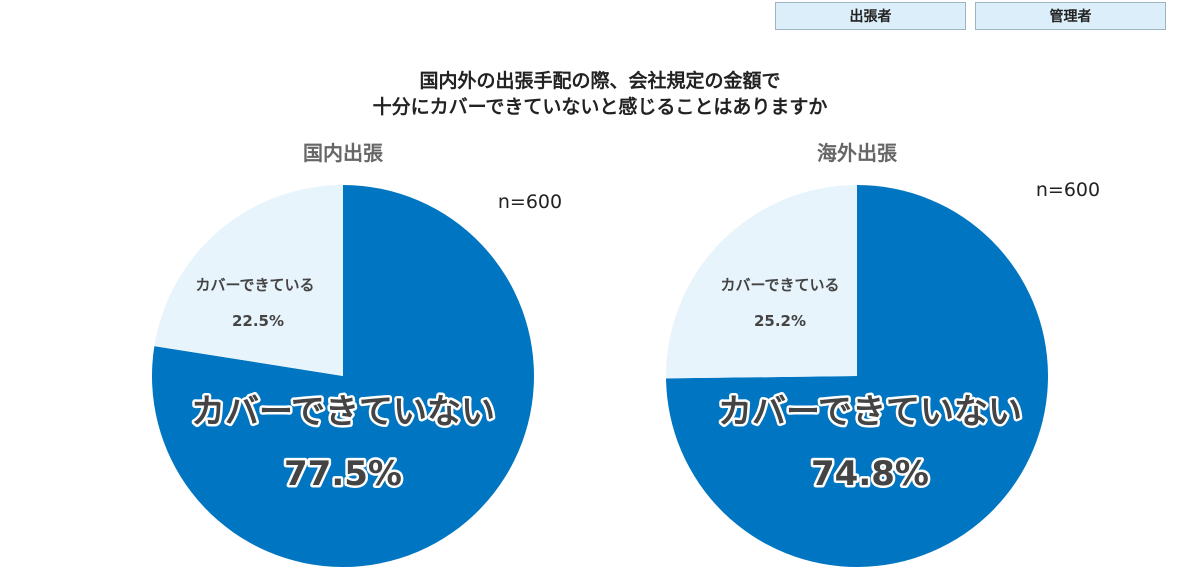  What do you see at coordinates (343, 412) in the screenshot?
I see `slice-label-not-covered-domestic: カバーできていない` at bounding box center [343, 412].